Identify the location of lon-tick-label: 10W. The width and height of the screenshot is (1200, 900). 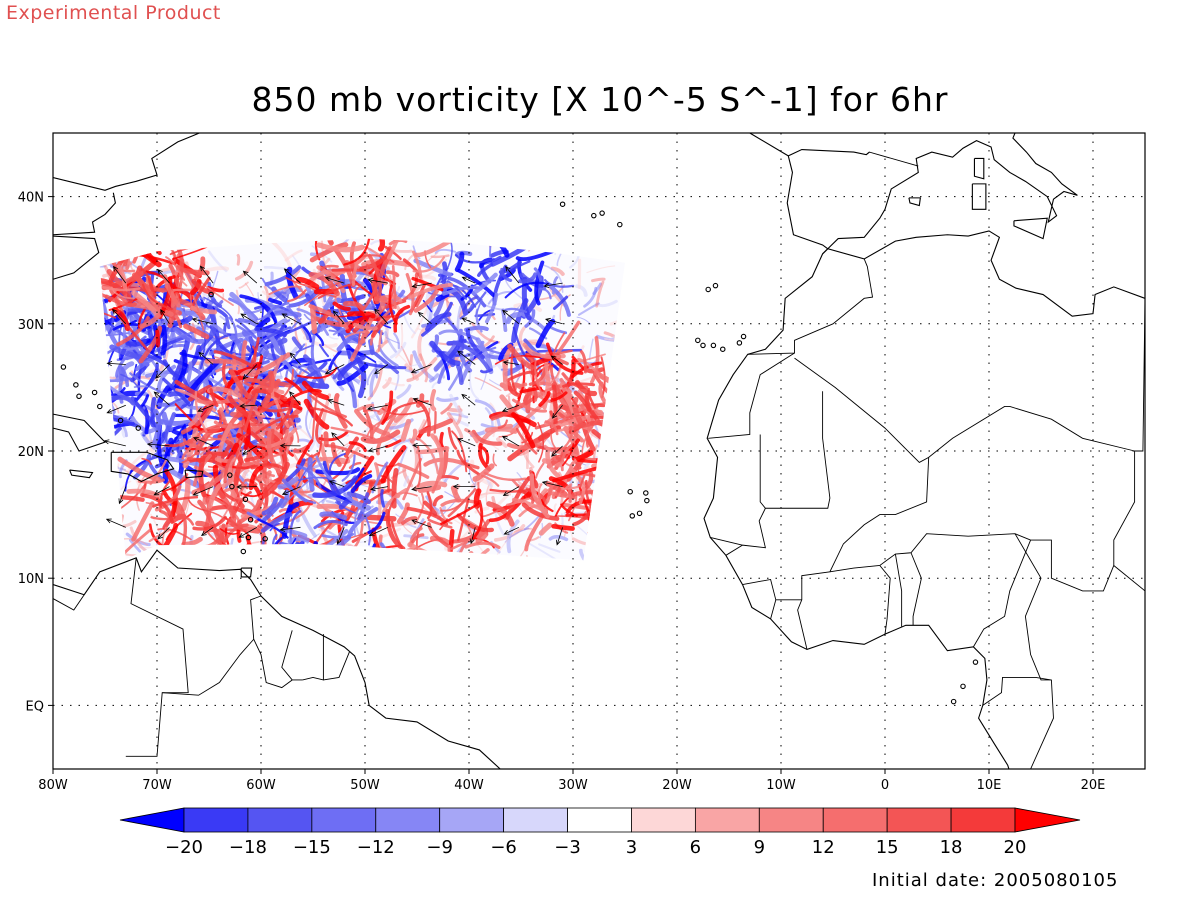
(781, 785).